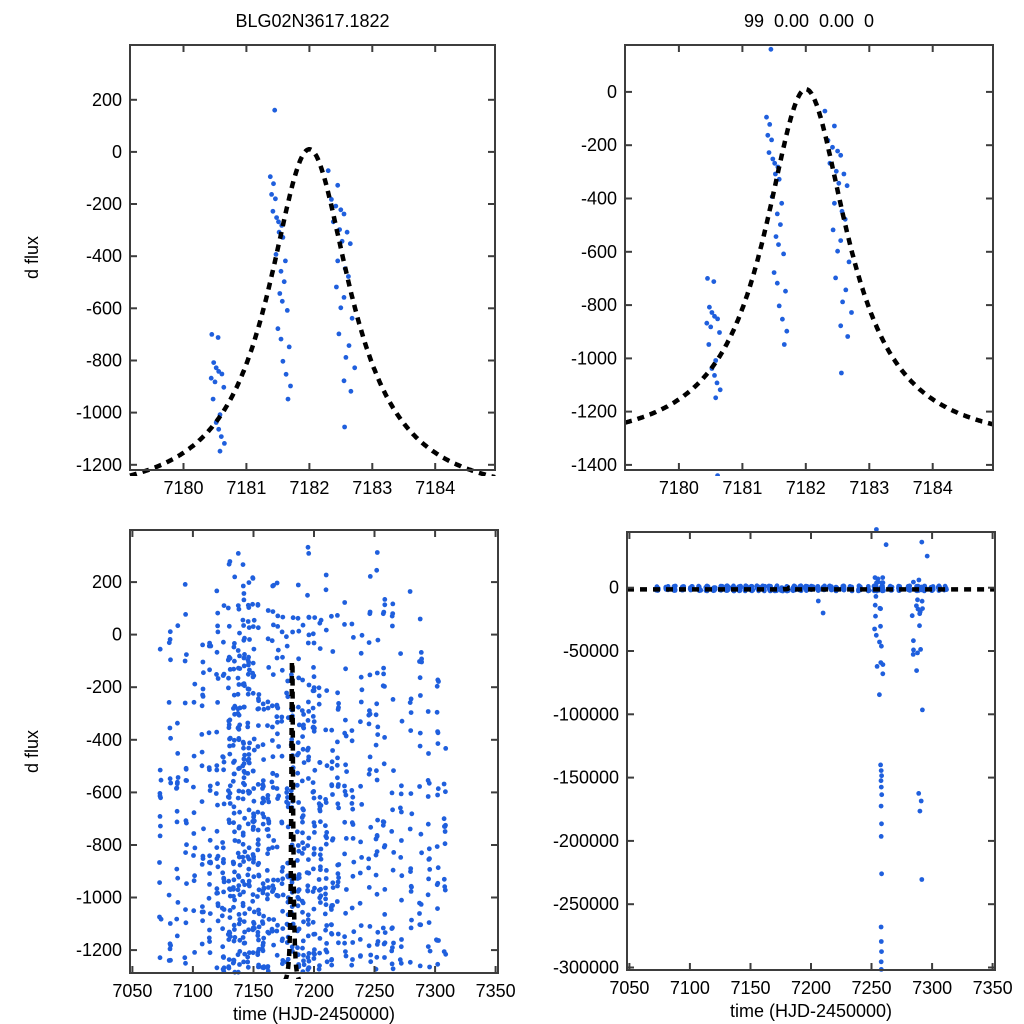 This screenshot has width=1024, height=1024. What do you see at coordinates (809, 21) in the screenshot?
I see `panel-1-title: 99 0.00 0.00 0` at bounding box center [809, 21].